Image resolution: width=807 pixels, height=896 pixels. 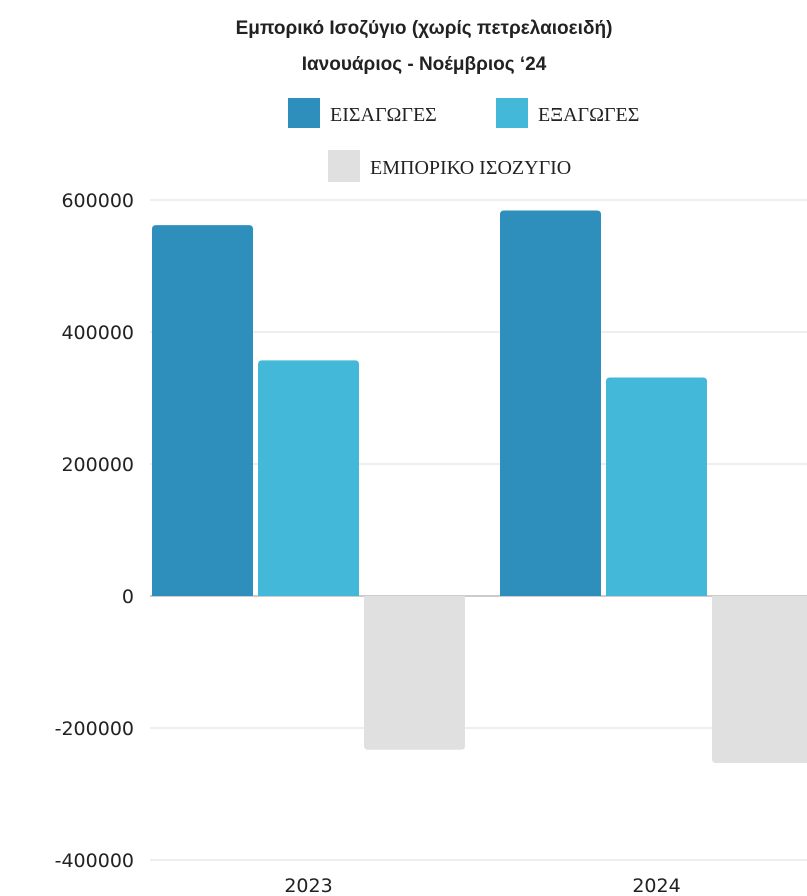 I want to click on x-tick-label: 2024, so click(x=656, y=885).